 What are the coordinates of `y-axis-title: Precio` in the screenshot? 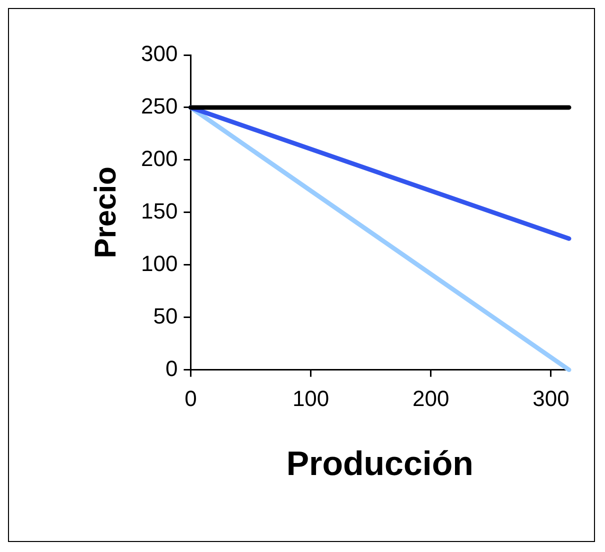 It's located at (105, 212).